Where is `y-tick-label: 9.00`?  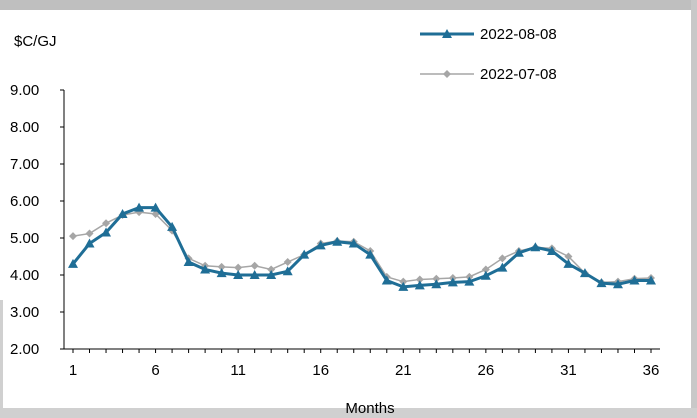
y-tick-label: 9.00 is located at coordinates (24, 90).